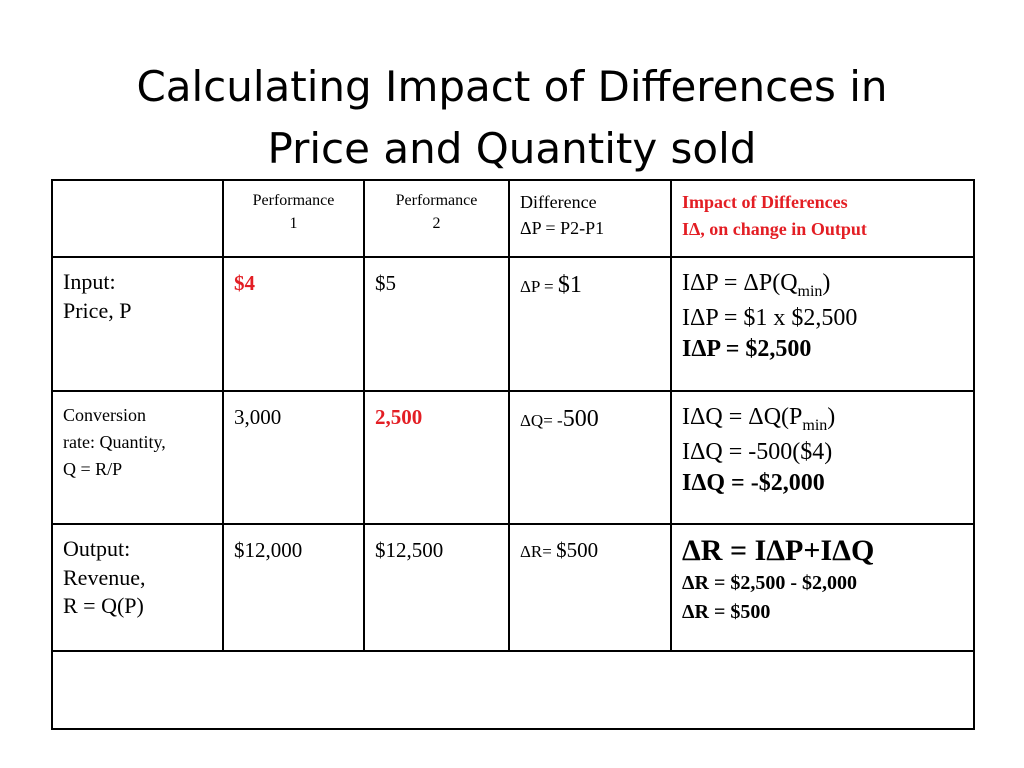 This screenshot has height=768, width=1024. I want to click on table-row-empty, so click(513, 690).